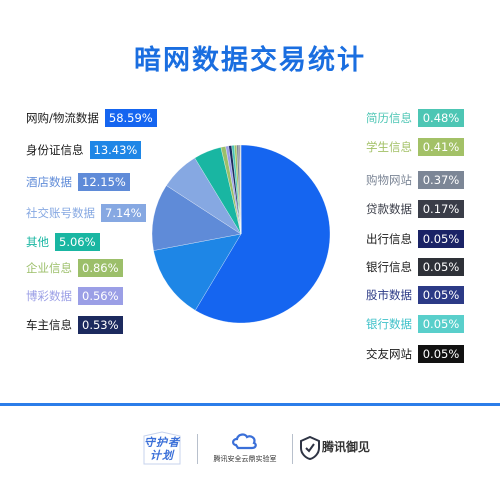 The height and width of the screenshot is (500, 500). Describe the element at coordinates (389, 180) in the screenshot. I see `legend-label: 购物网站` at that location.